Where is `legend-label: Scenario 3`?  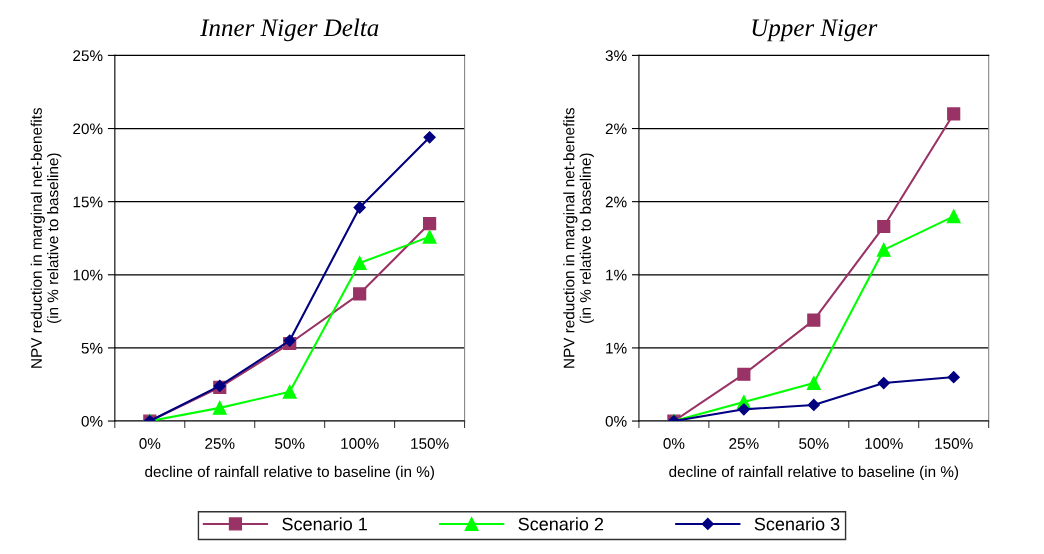 legend-label: Scenario 3 is located at coordinates (797, 524).